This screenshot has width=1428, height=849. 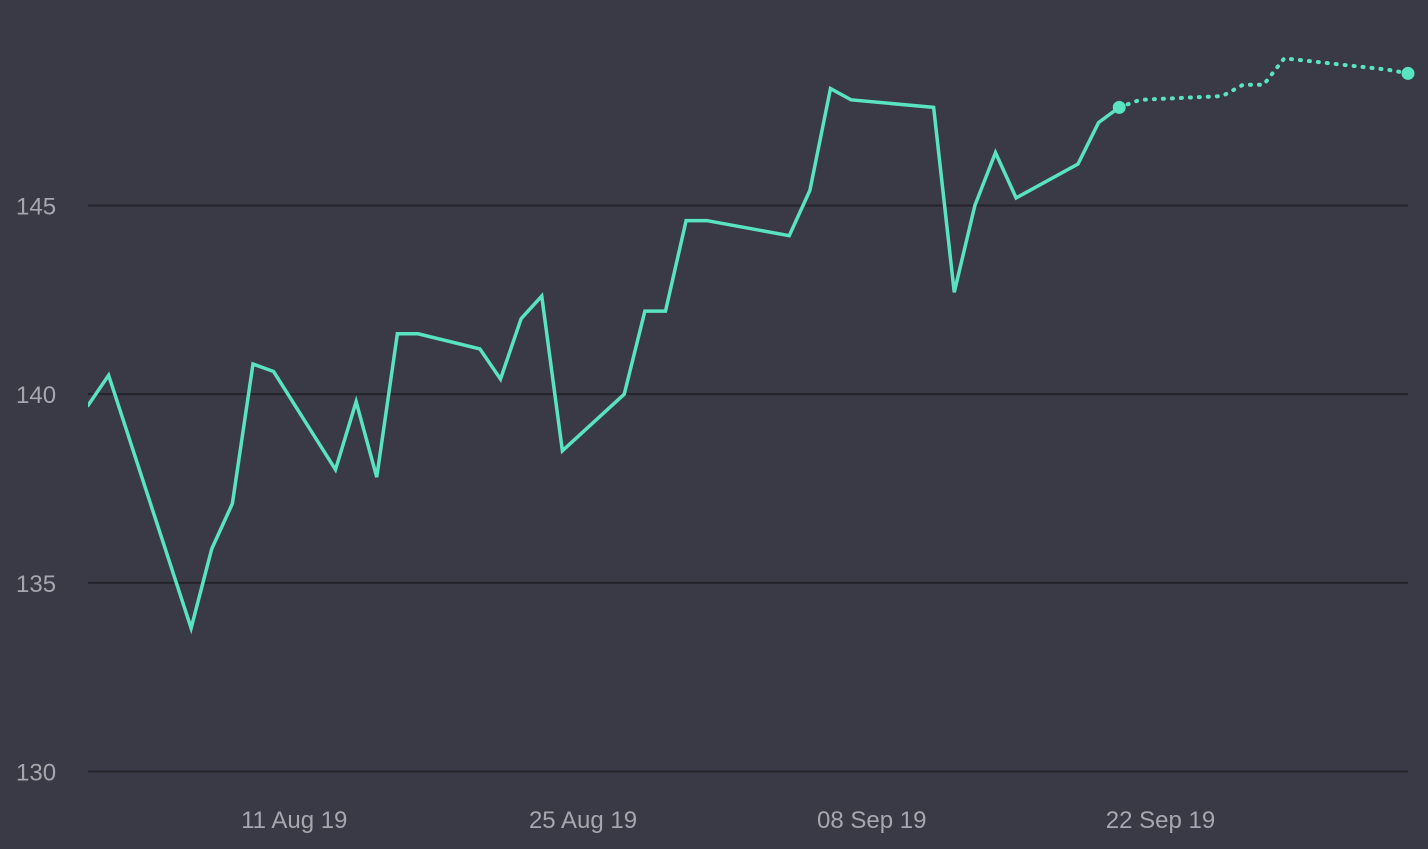 I want to click on y-tick-label: 140, so click(x=36, y=395).